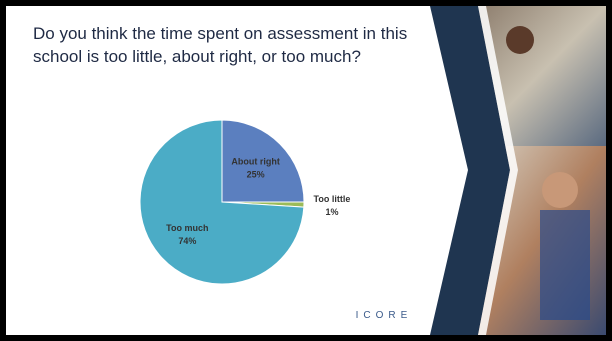  I want to click on logo: ICORE, so click(384, 315).